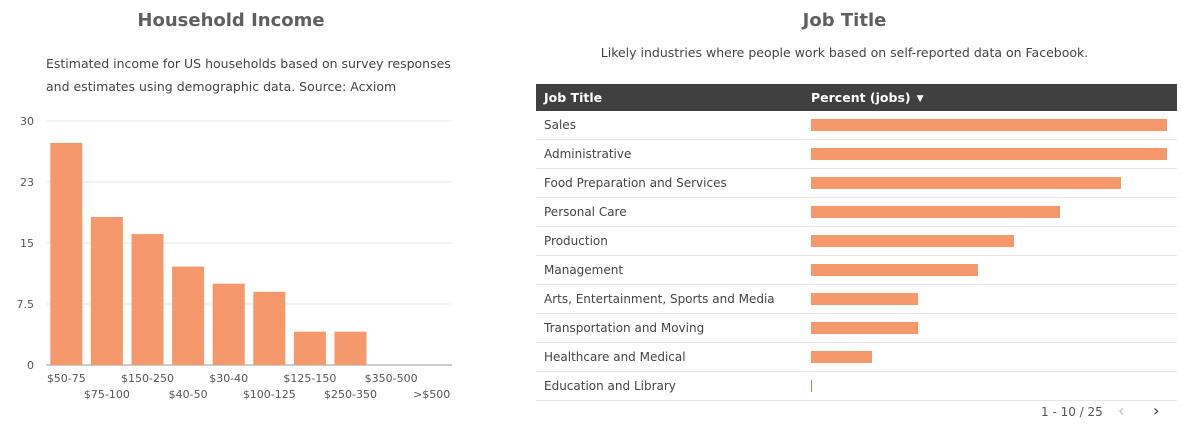 This screenshot has height=435, width=1181. Describe the element at coordinates (27, 182) in the screenshot. I see `y-tick-label: 23` at that location.